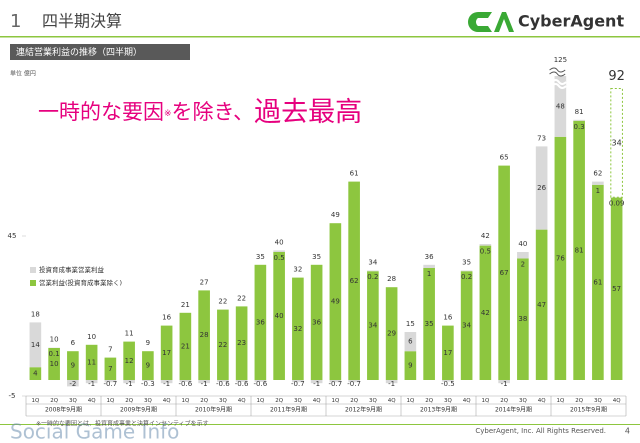 The height and width of the screenshot is (443, 640). I want to click on total-label: 42, so click(485, 236).